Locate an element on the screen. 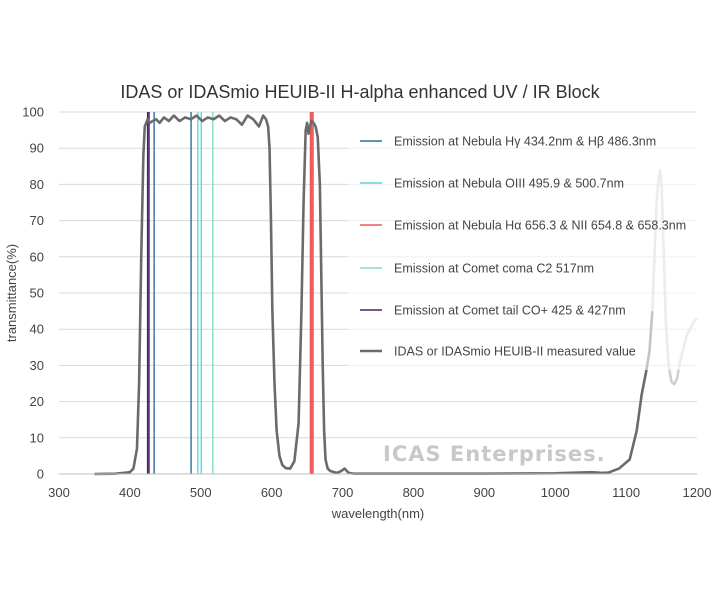 Image resolution: width=720 pixels, height=600 pixels. y-tick-label: 70 is located at coordinates (37, 220).